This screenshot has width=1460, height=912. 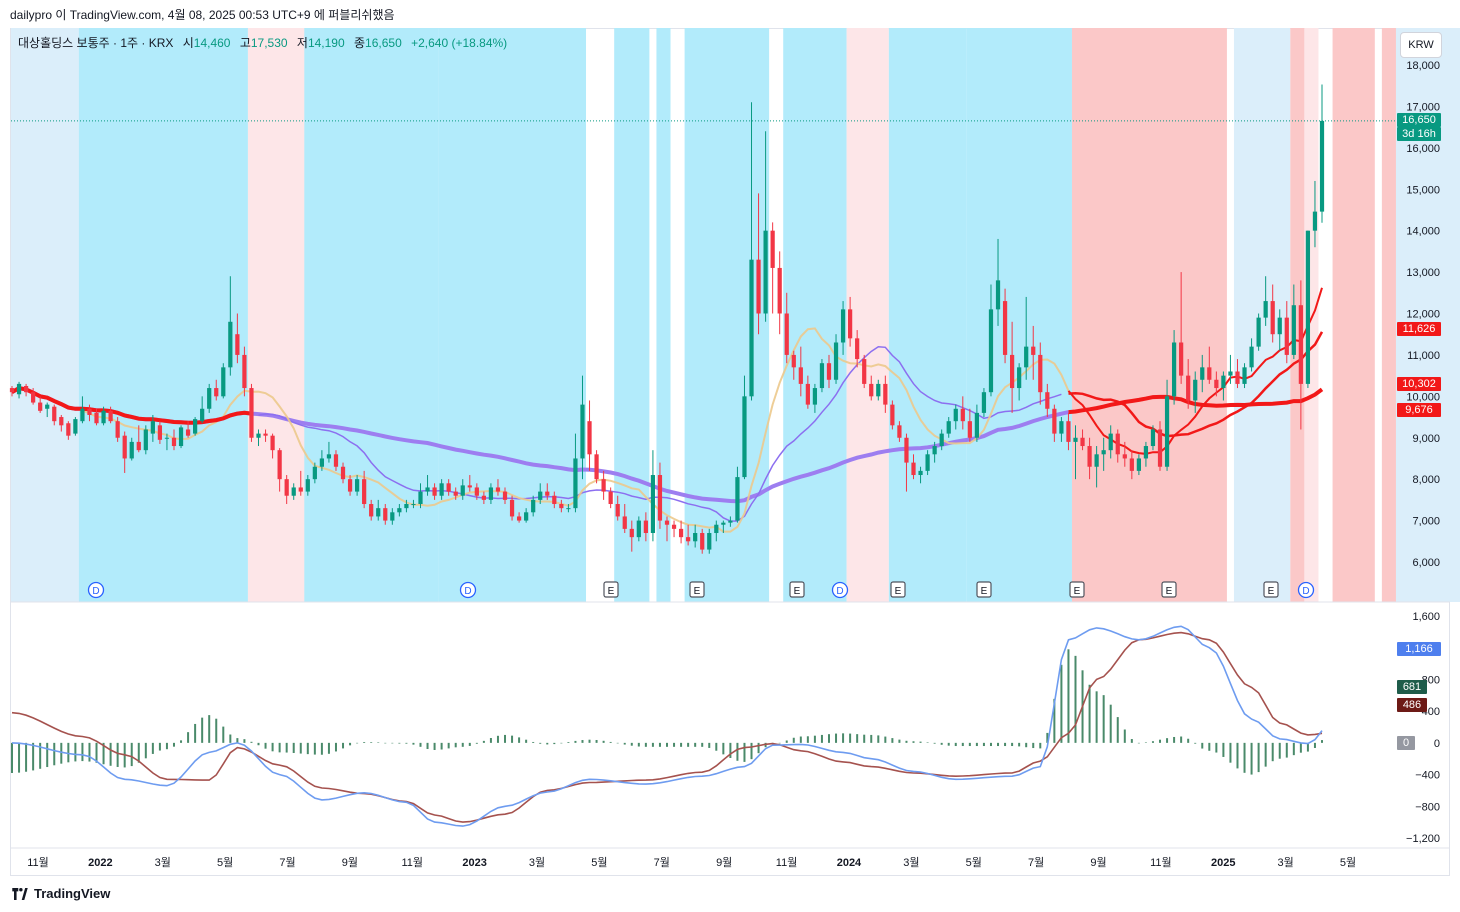 What do you see at coordinates (38, 862) in the screenshot?
I see `time-tick-label: 11월` at bounding box center [38, 862].